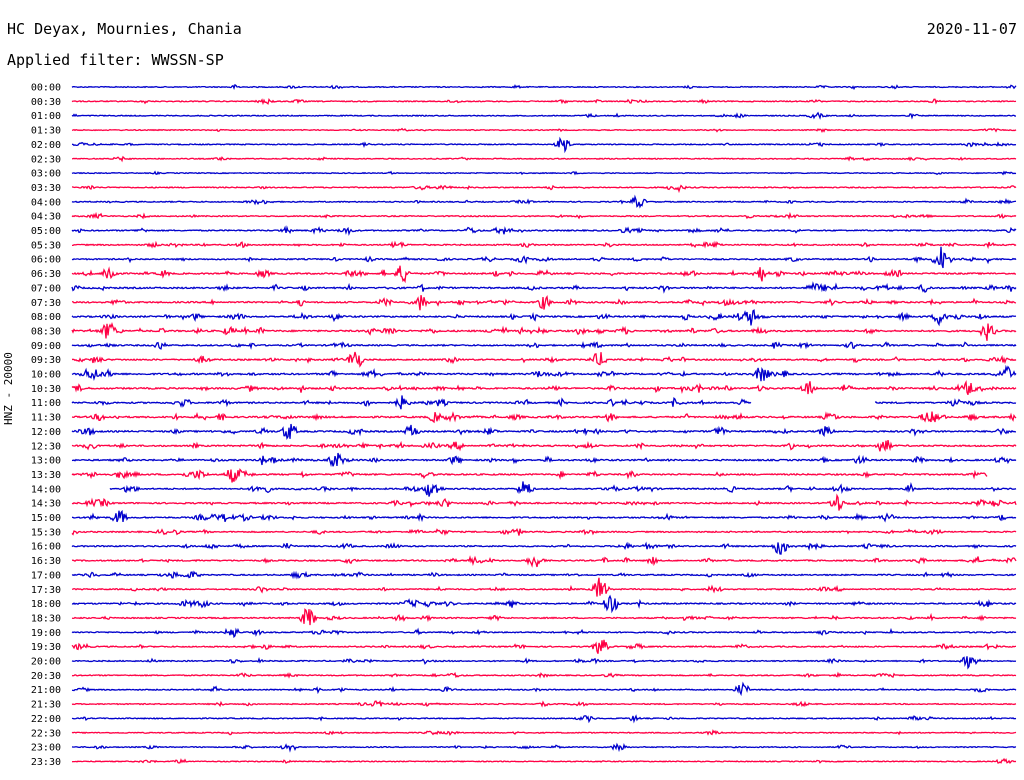 This screenshot has width=1024, height=780. I want to click on station-title: HC Deyax, Mournies, Chania, so click(124, 29).